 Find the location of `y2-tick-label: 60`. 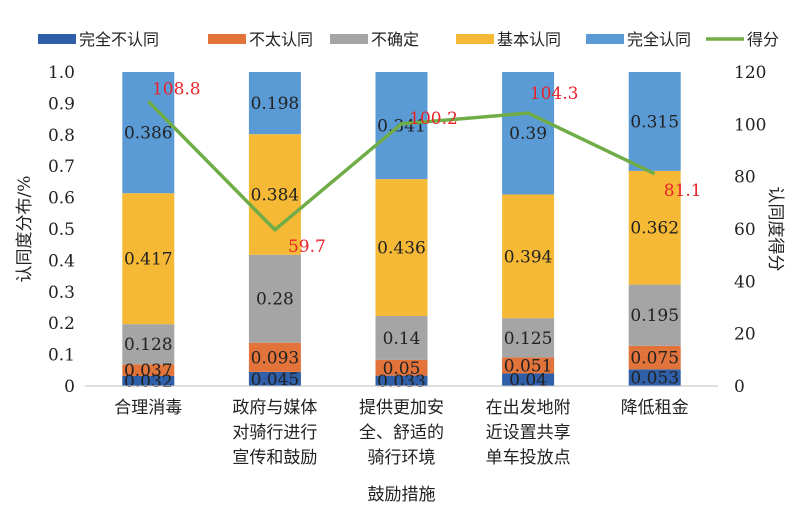

y2-tick-label: 60 is located at coordinates (745, 230).